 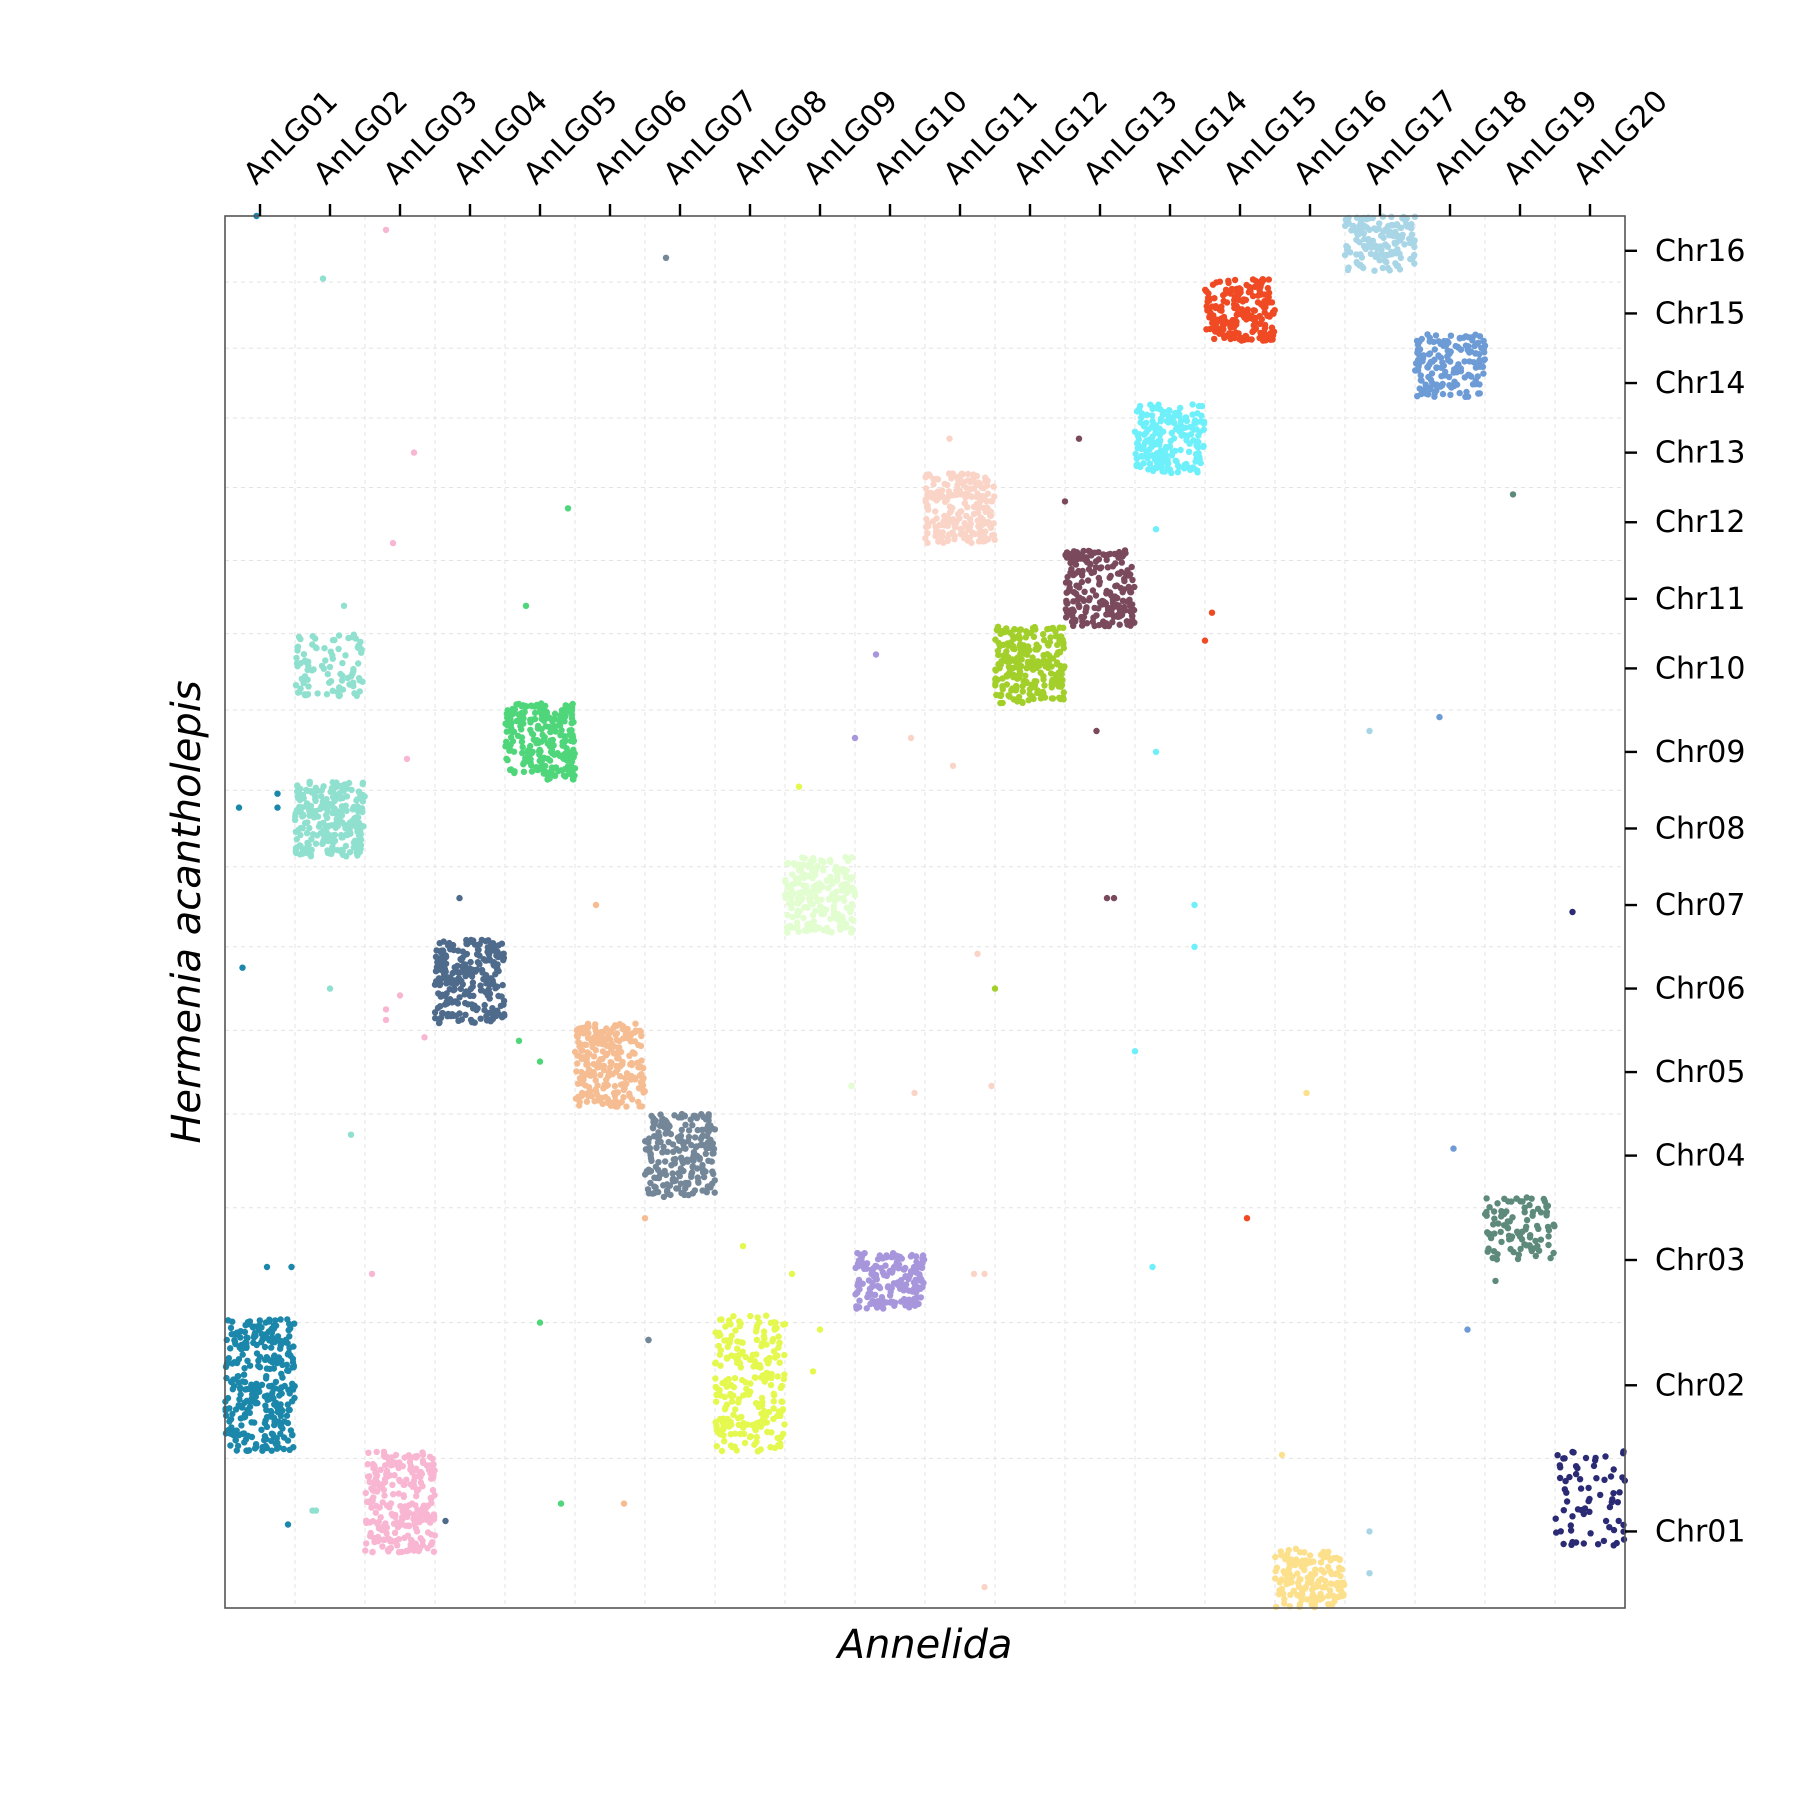 I want to click on y-tick-label: Chr12, so click(x=1700, y=522).